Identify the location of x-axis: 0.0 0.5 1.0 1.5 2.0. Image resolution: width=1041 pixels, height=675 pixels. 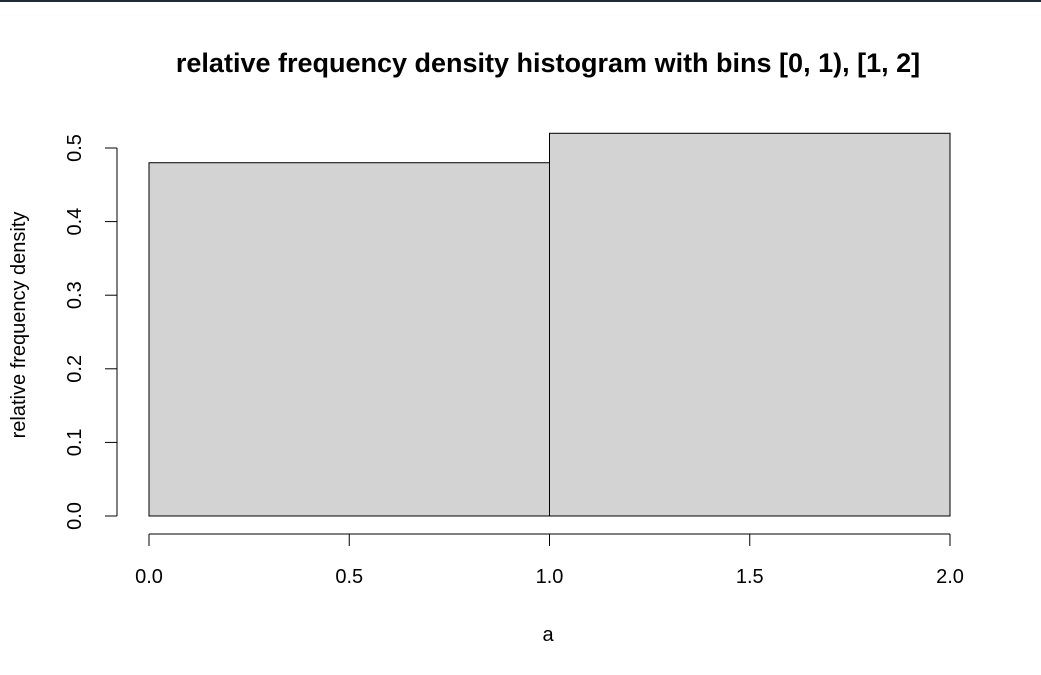
(549, 560).